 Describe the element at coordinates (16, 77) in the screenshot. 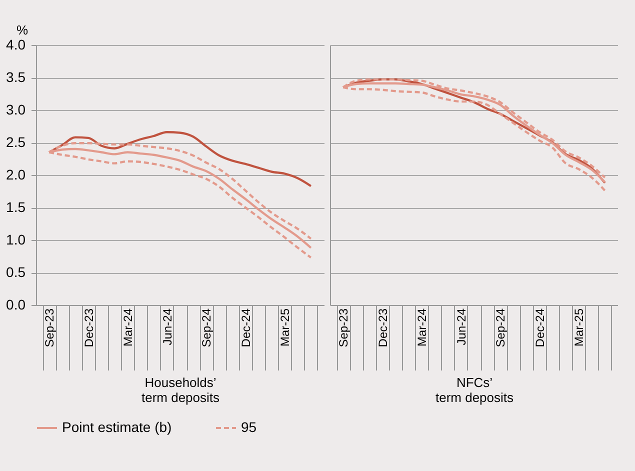

I see `y-tick-label: 3.5` at that location.